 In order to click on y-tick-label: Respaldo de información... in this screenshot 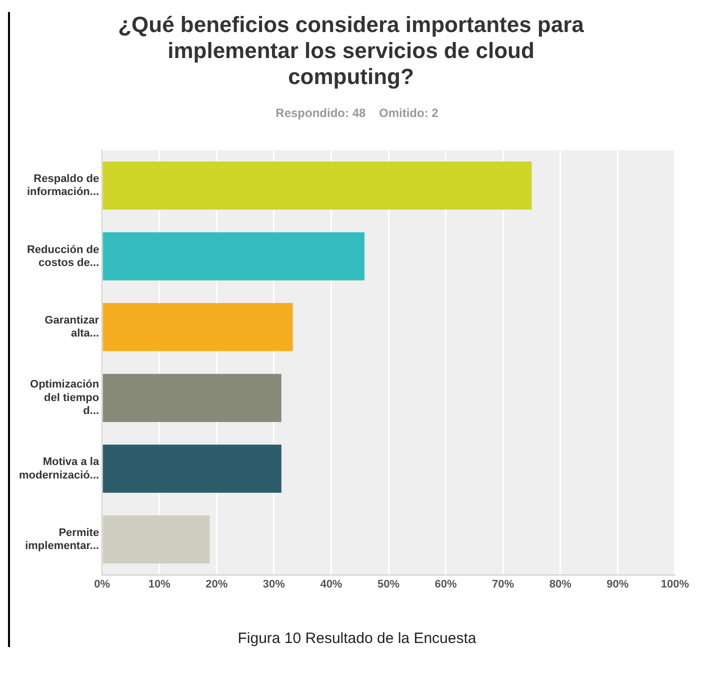, I will do `click(63, 185)`.